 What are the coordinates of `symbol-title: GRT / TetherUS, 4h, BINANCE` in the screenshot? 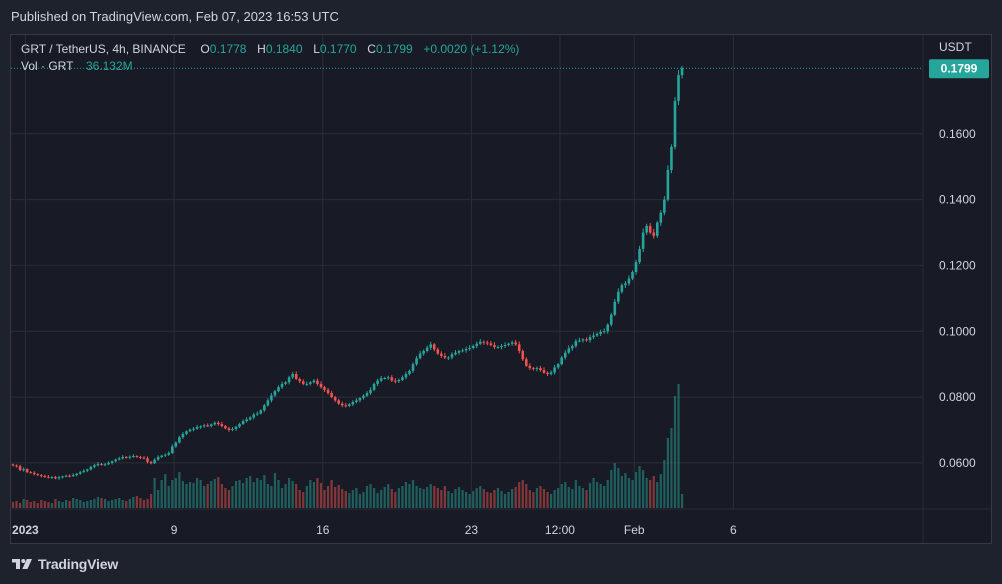 It's located at (103, 49).